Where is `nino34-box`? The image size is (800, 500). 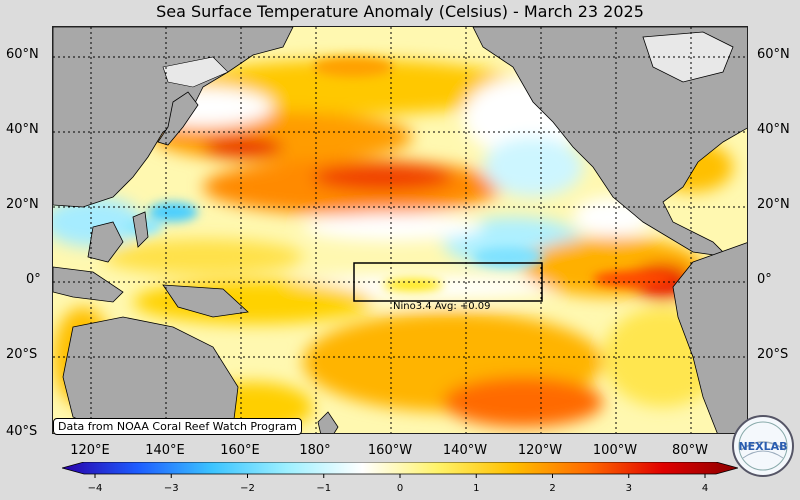 nino34-box is located at coordinates (448, 282).